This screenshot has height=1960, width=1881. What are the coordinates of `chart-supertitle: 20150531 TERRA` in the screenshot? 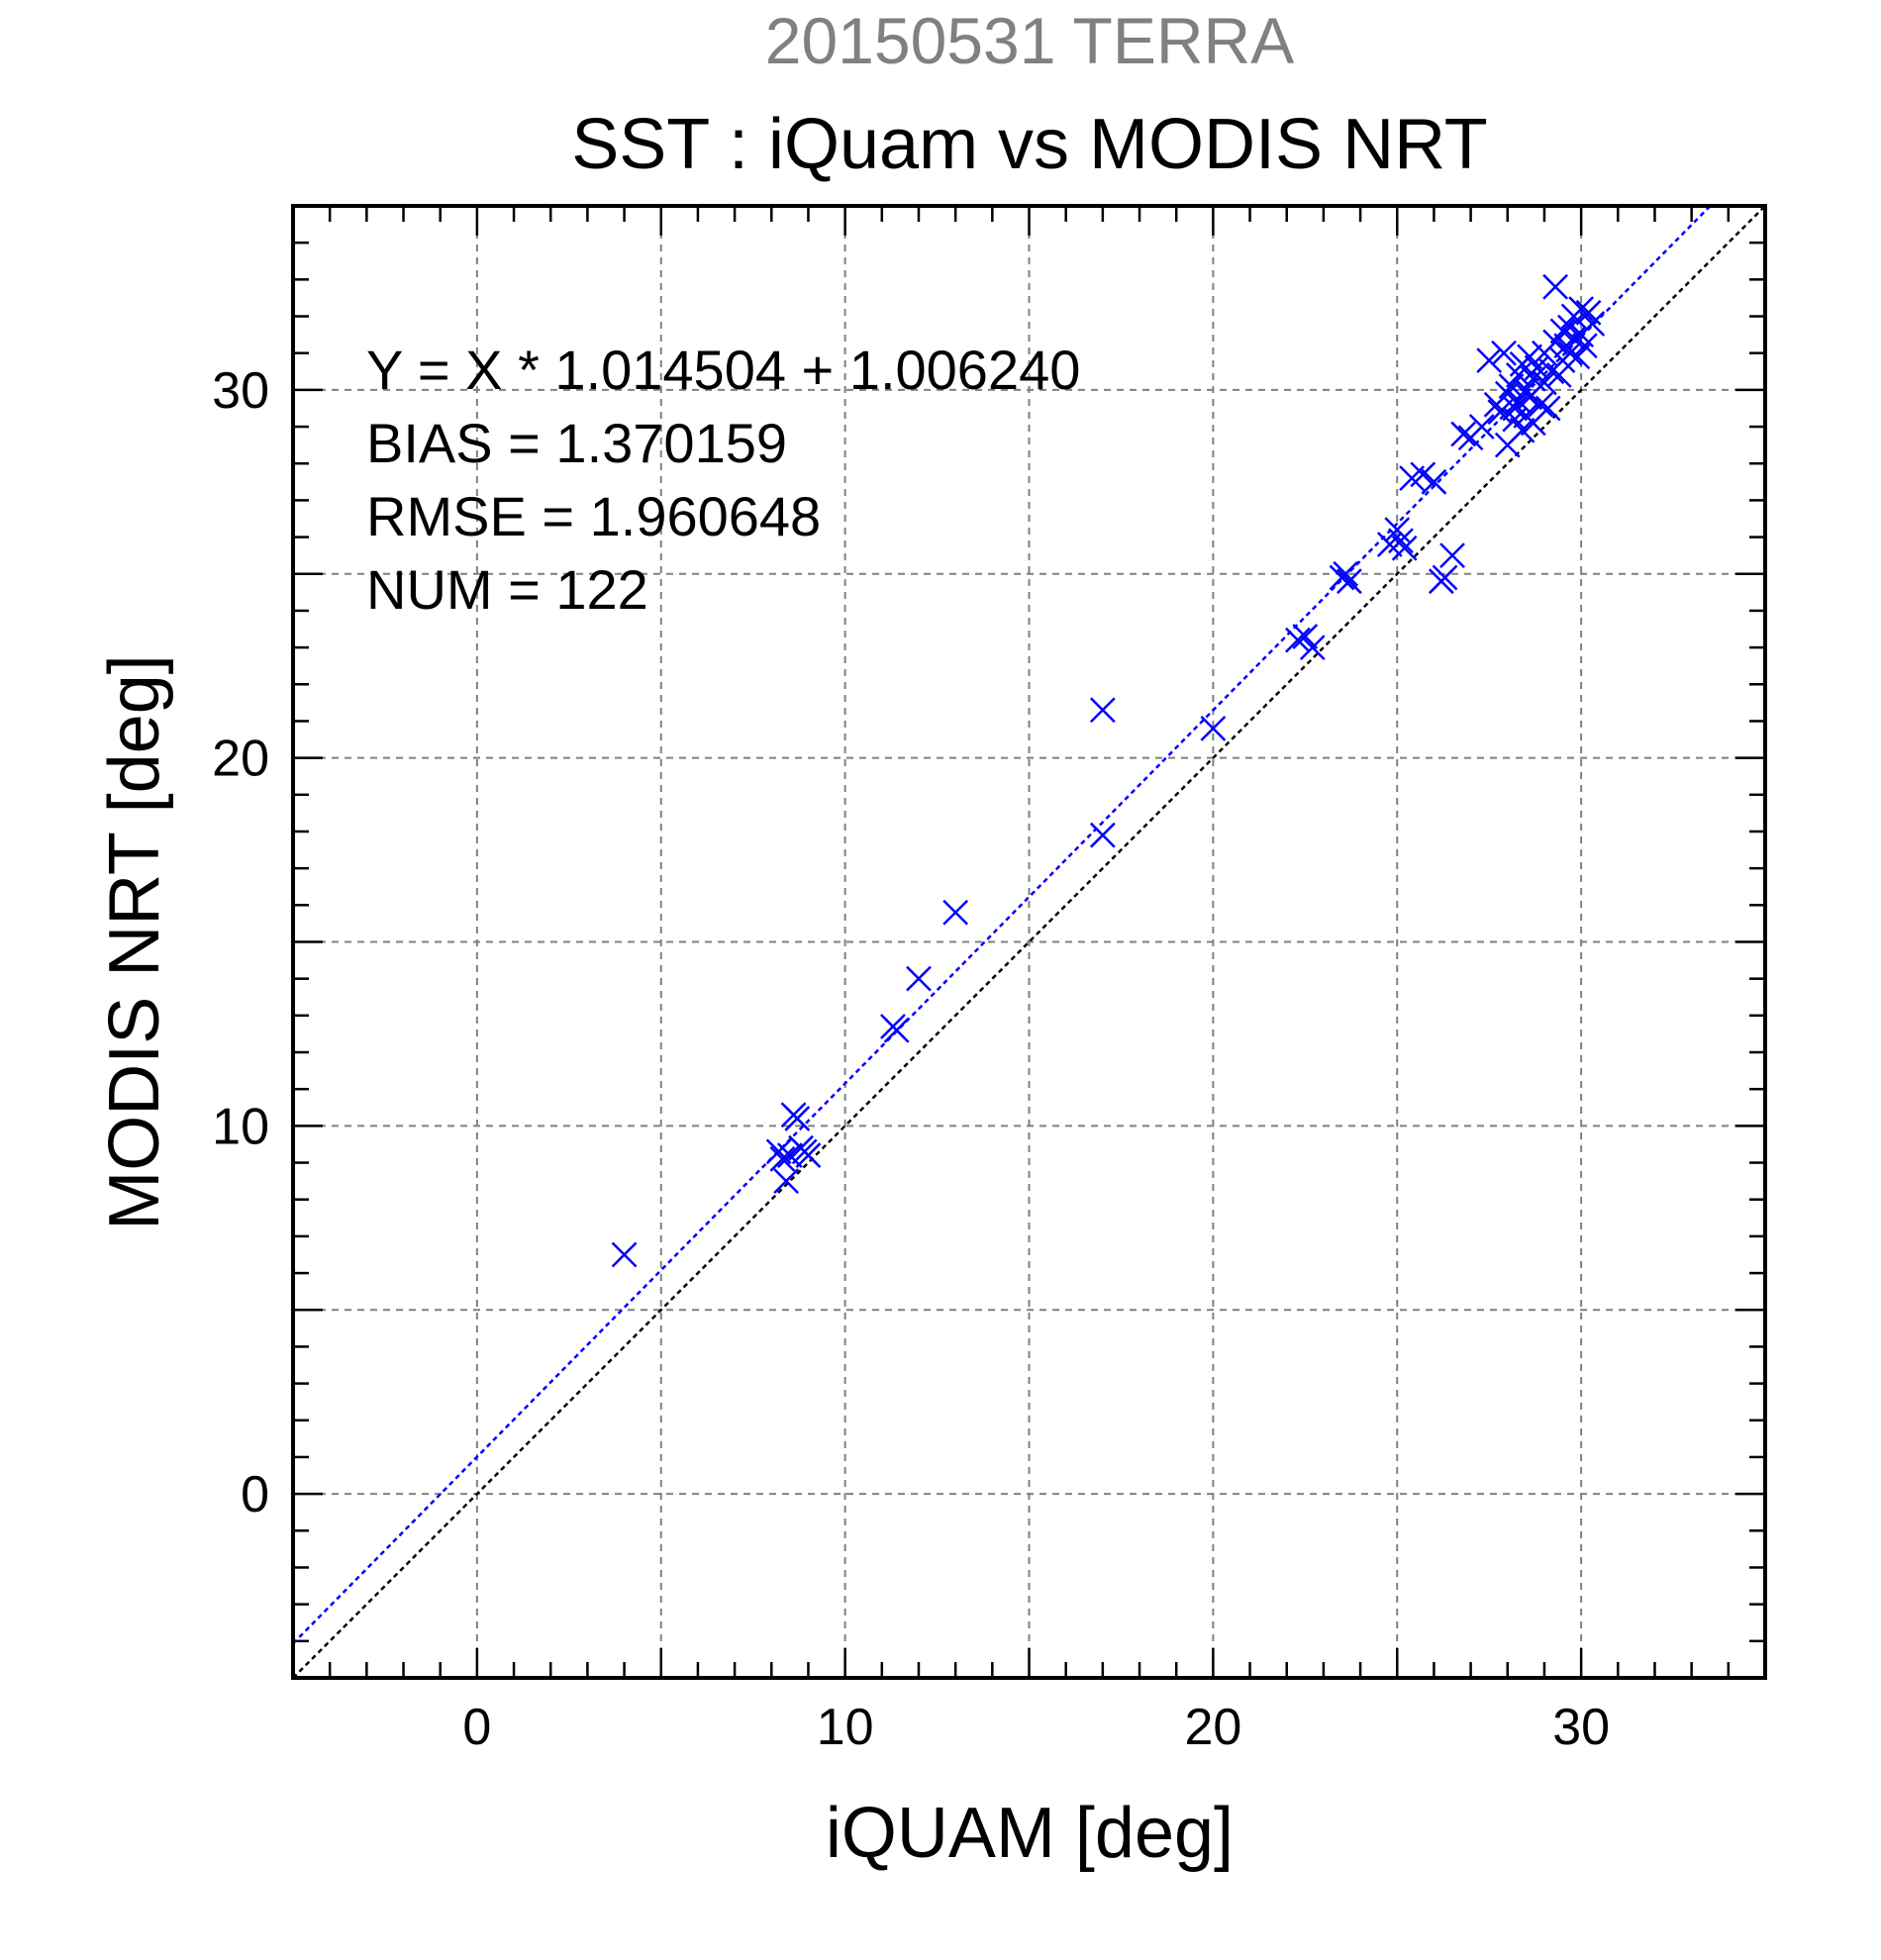 It's located at (1030, 40).